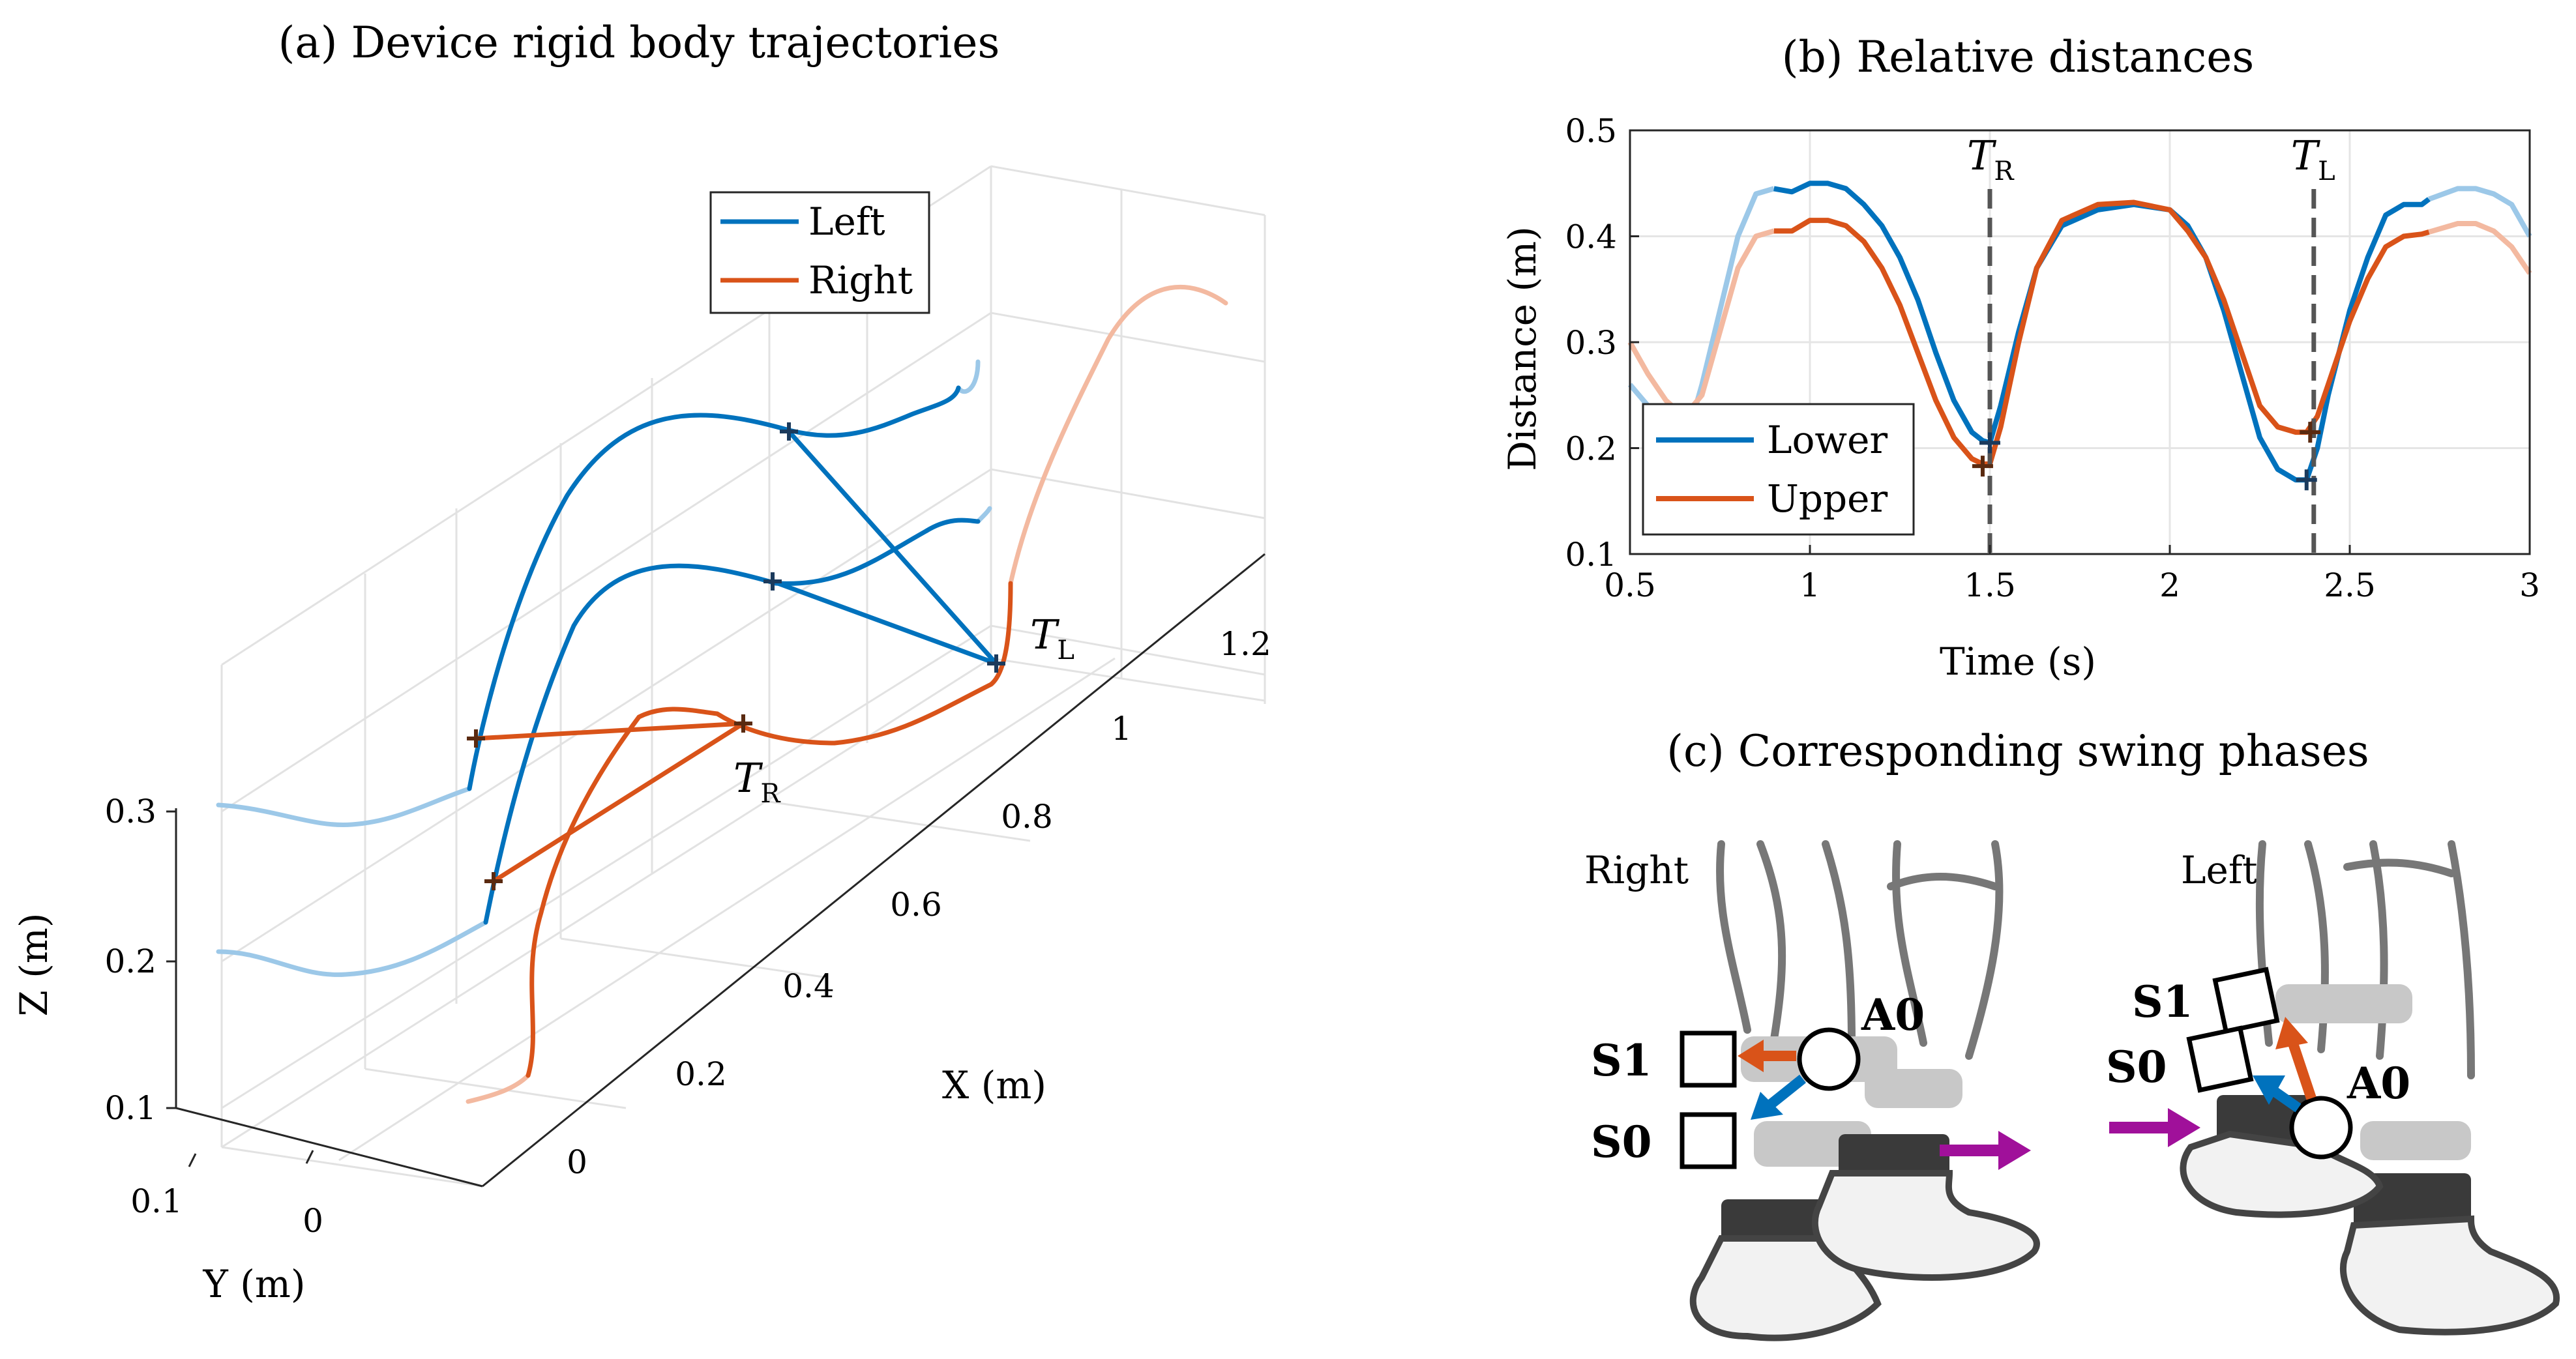  Describe the element at coordinates (701, 1074) in the screenshot. I see `x-tick-label: 0.2` at that location.